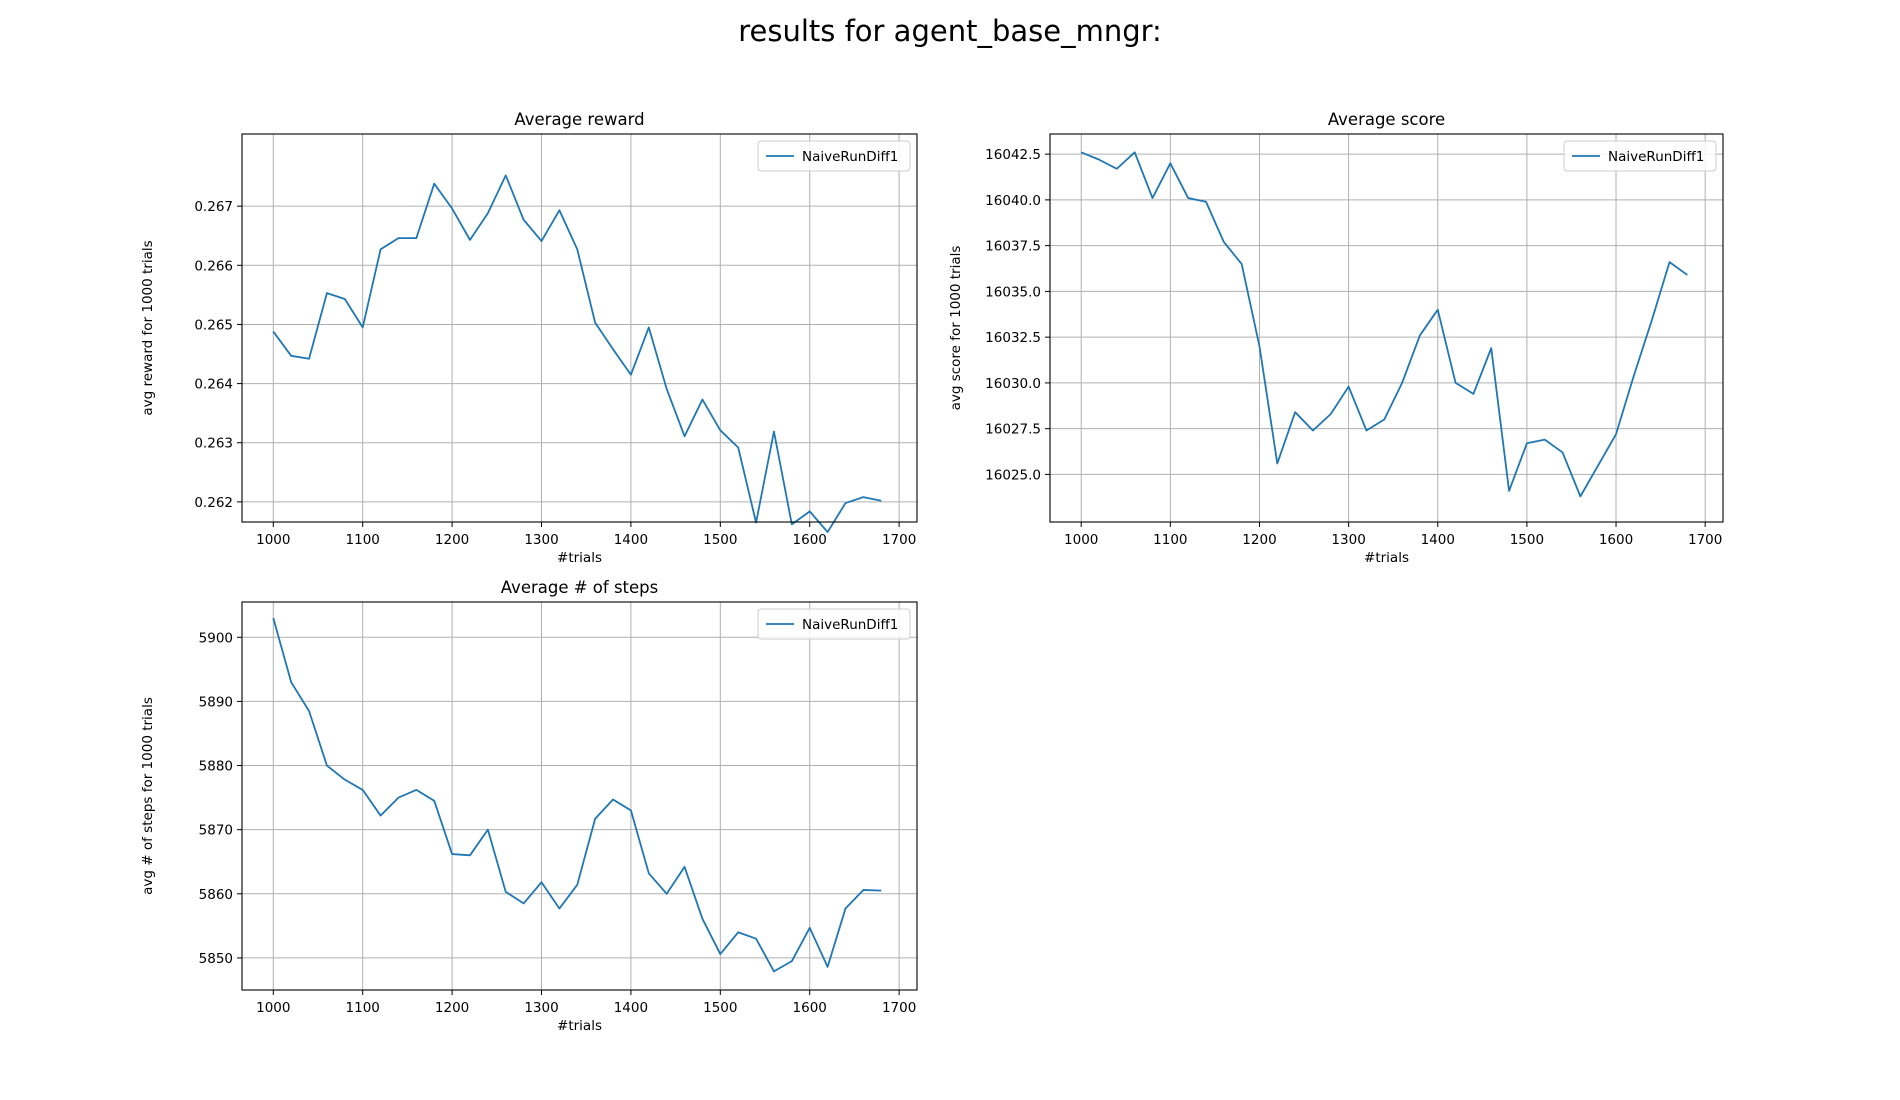  Describe the element at coordinates (580, 587) in the screenshot. I see `chart-title: Average # of steps` at that location.